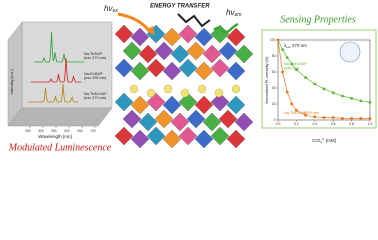  I want to click on x-tick-label: 0.4, so click(314, 124).